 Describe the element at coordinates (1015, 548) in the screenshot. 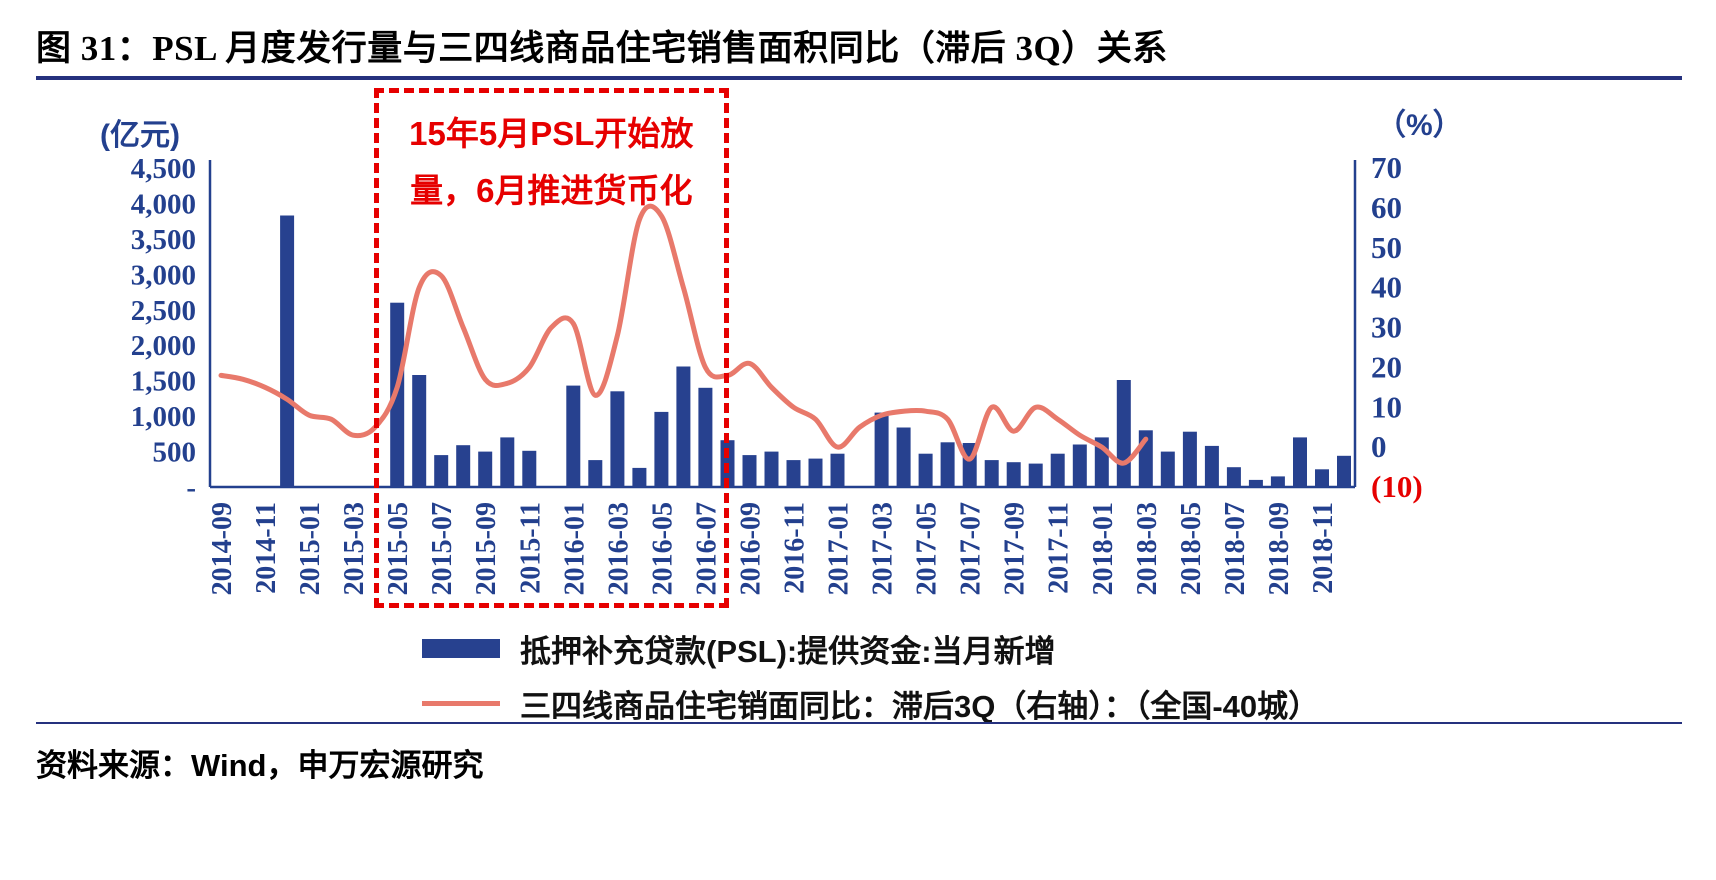

I see `x-axis-tick-label: 2017-09` at that location.